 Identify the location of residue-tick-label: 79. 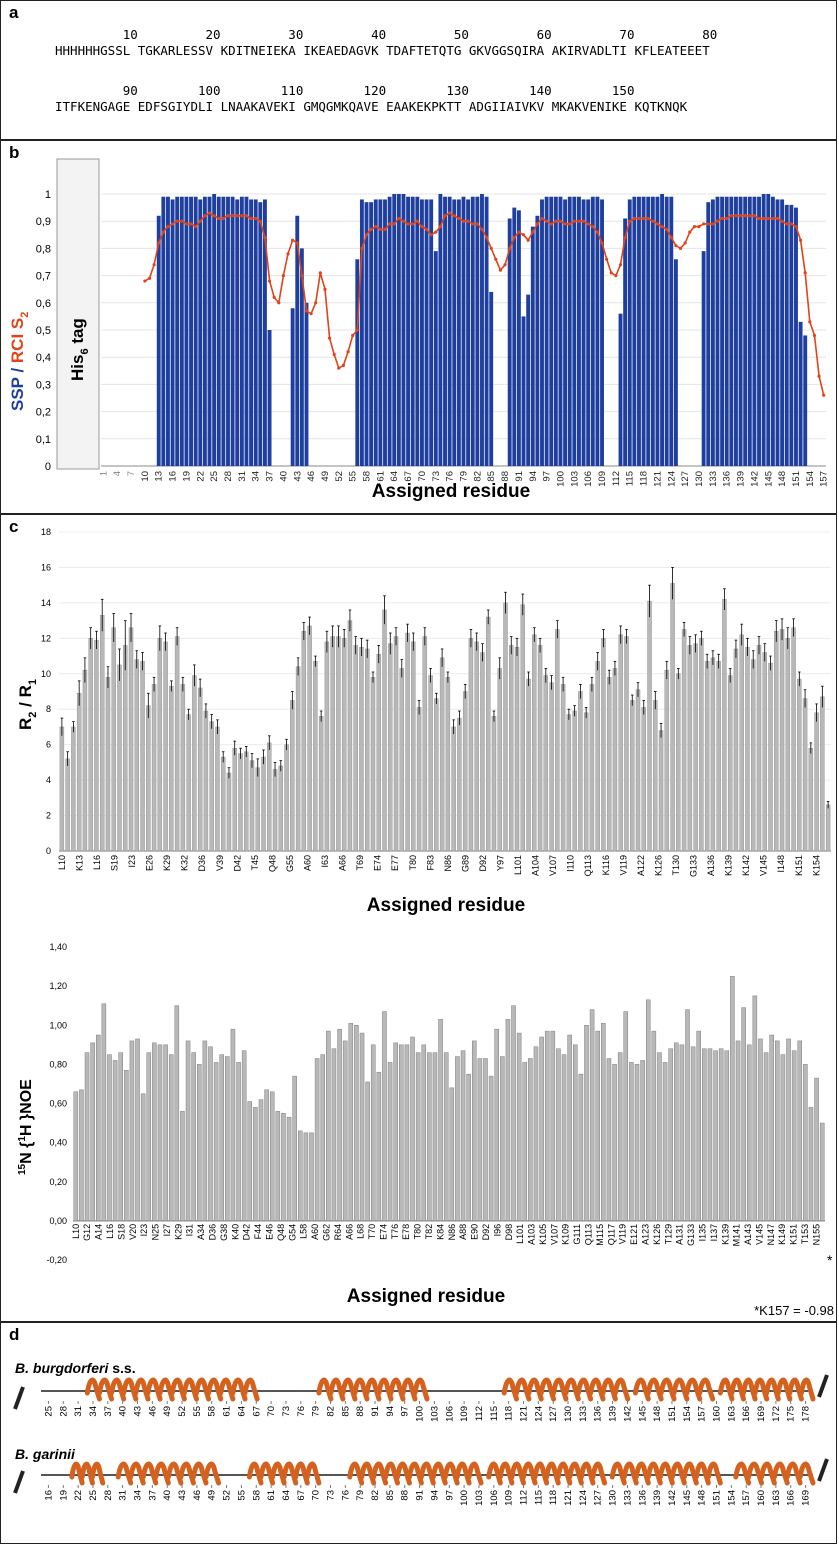
(316, 1411).